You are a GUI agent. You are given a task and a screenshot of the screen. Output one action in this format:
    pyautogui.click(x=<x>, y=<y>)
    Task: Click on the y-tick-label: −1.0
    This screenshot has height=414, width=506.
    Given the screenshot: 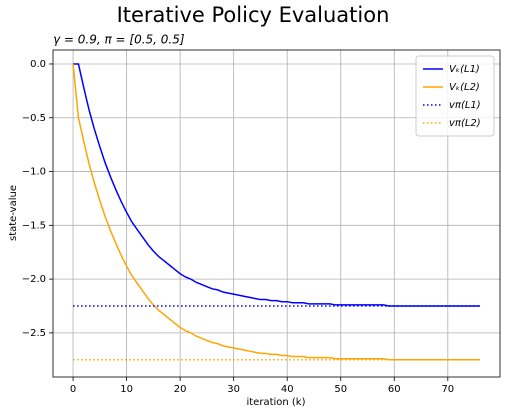 What is the action you would take?
    pyautogui.click(x=34, y=172)
    